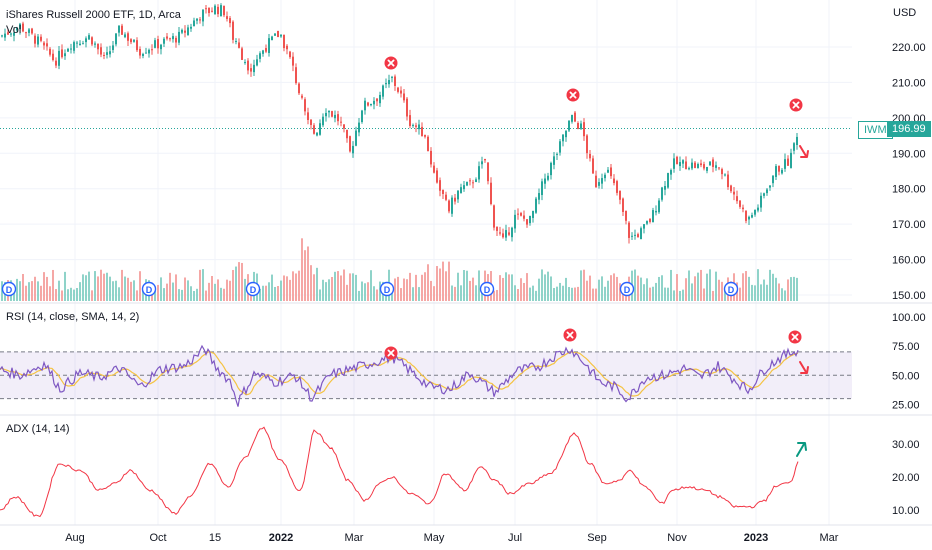 The width and height of the screenshot is (932, 550). I want to click on up-arrow-head, so click(802, 446).